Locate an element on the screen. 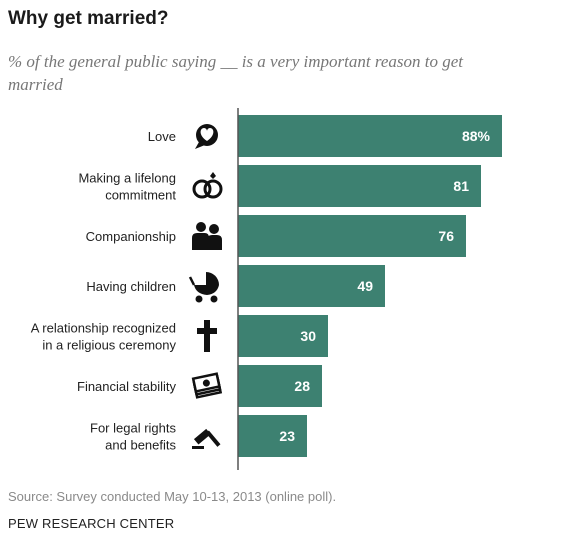 This screenshot has width=563, height=540. bar-value-label: 49 is located at coordinates (365, 286).